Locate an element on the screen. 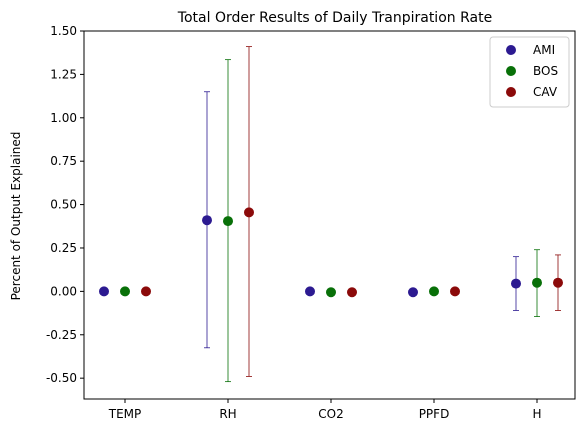 Image resolution: width=587 pixels, height=433 pixels. legend-label: CAV is located at coordinates (545, 92).